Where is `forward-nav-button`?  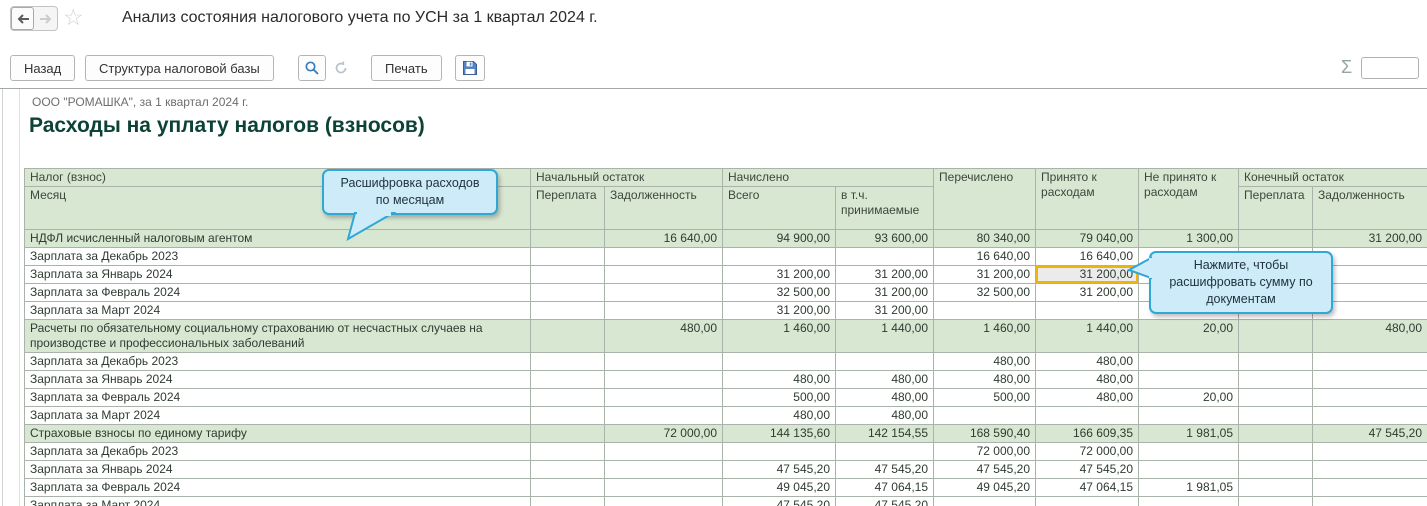
forward-nav-button is located at coordinates (45, 18).